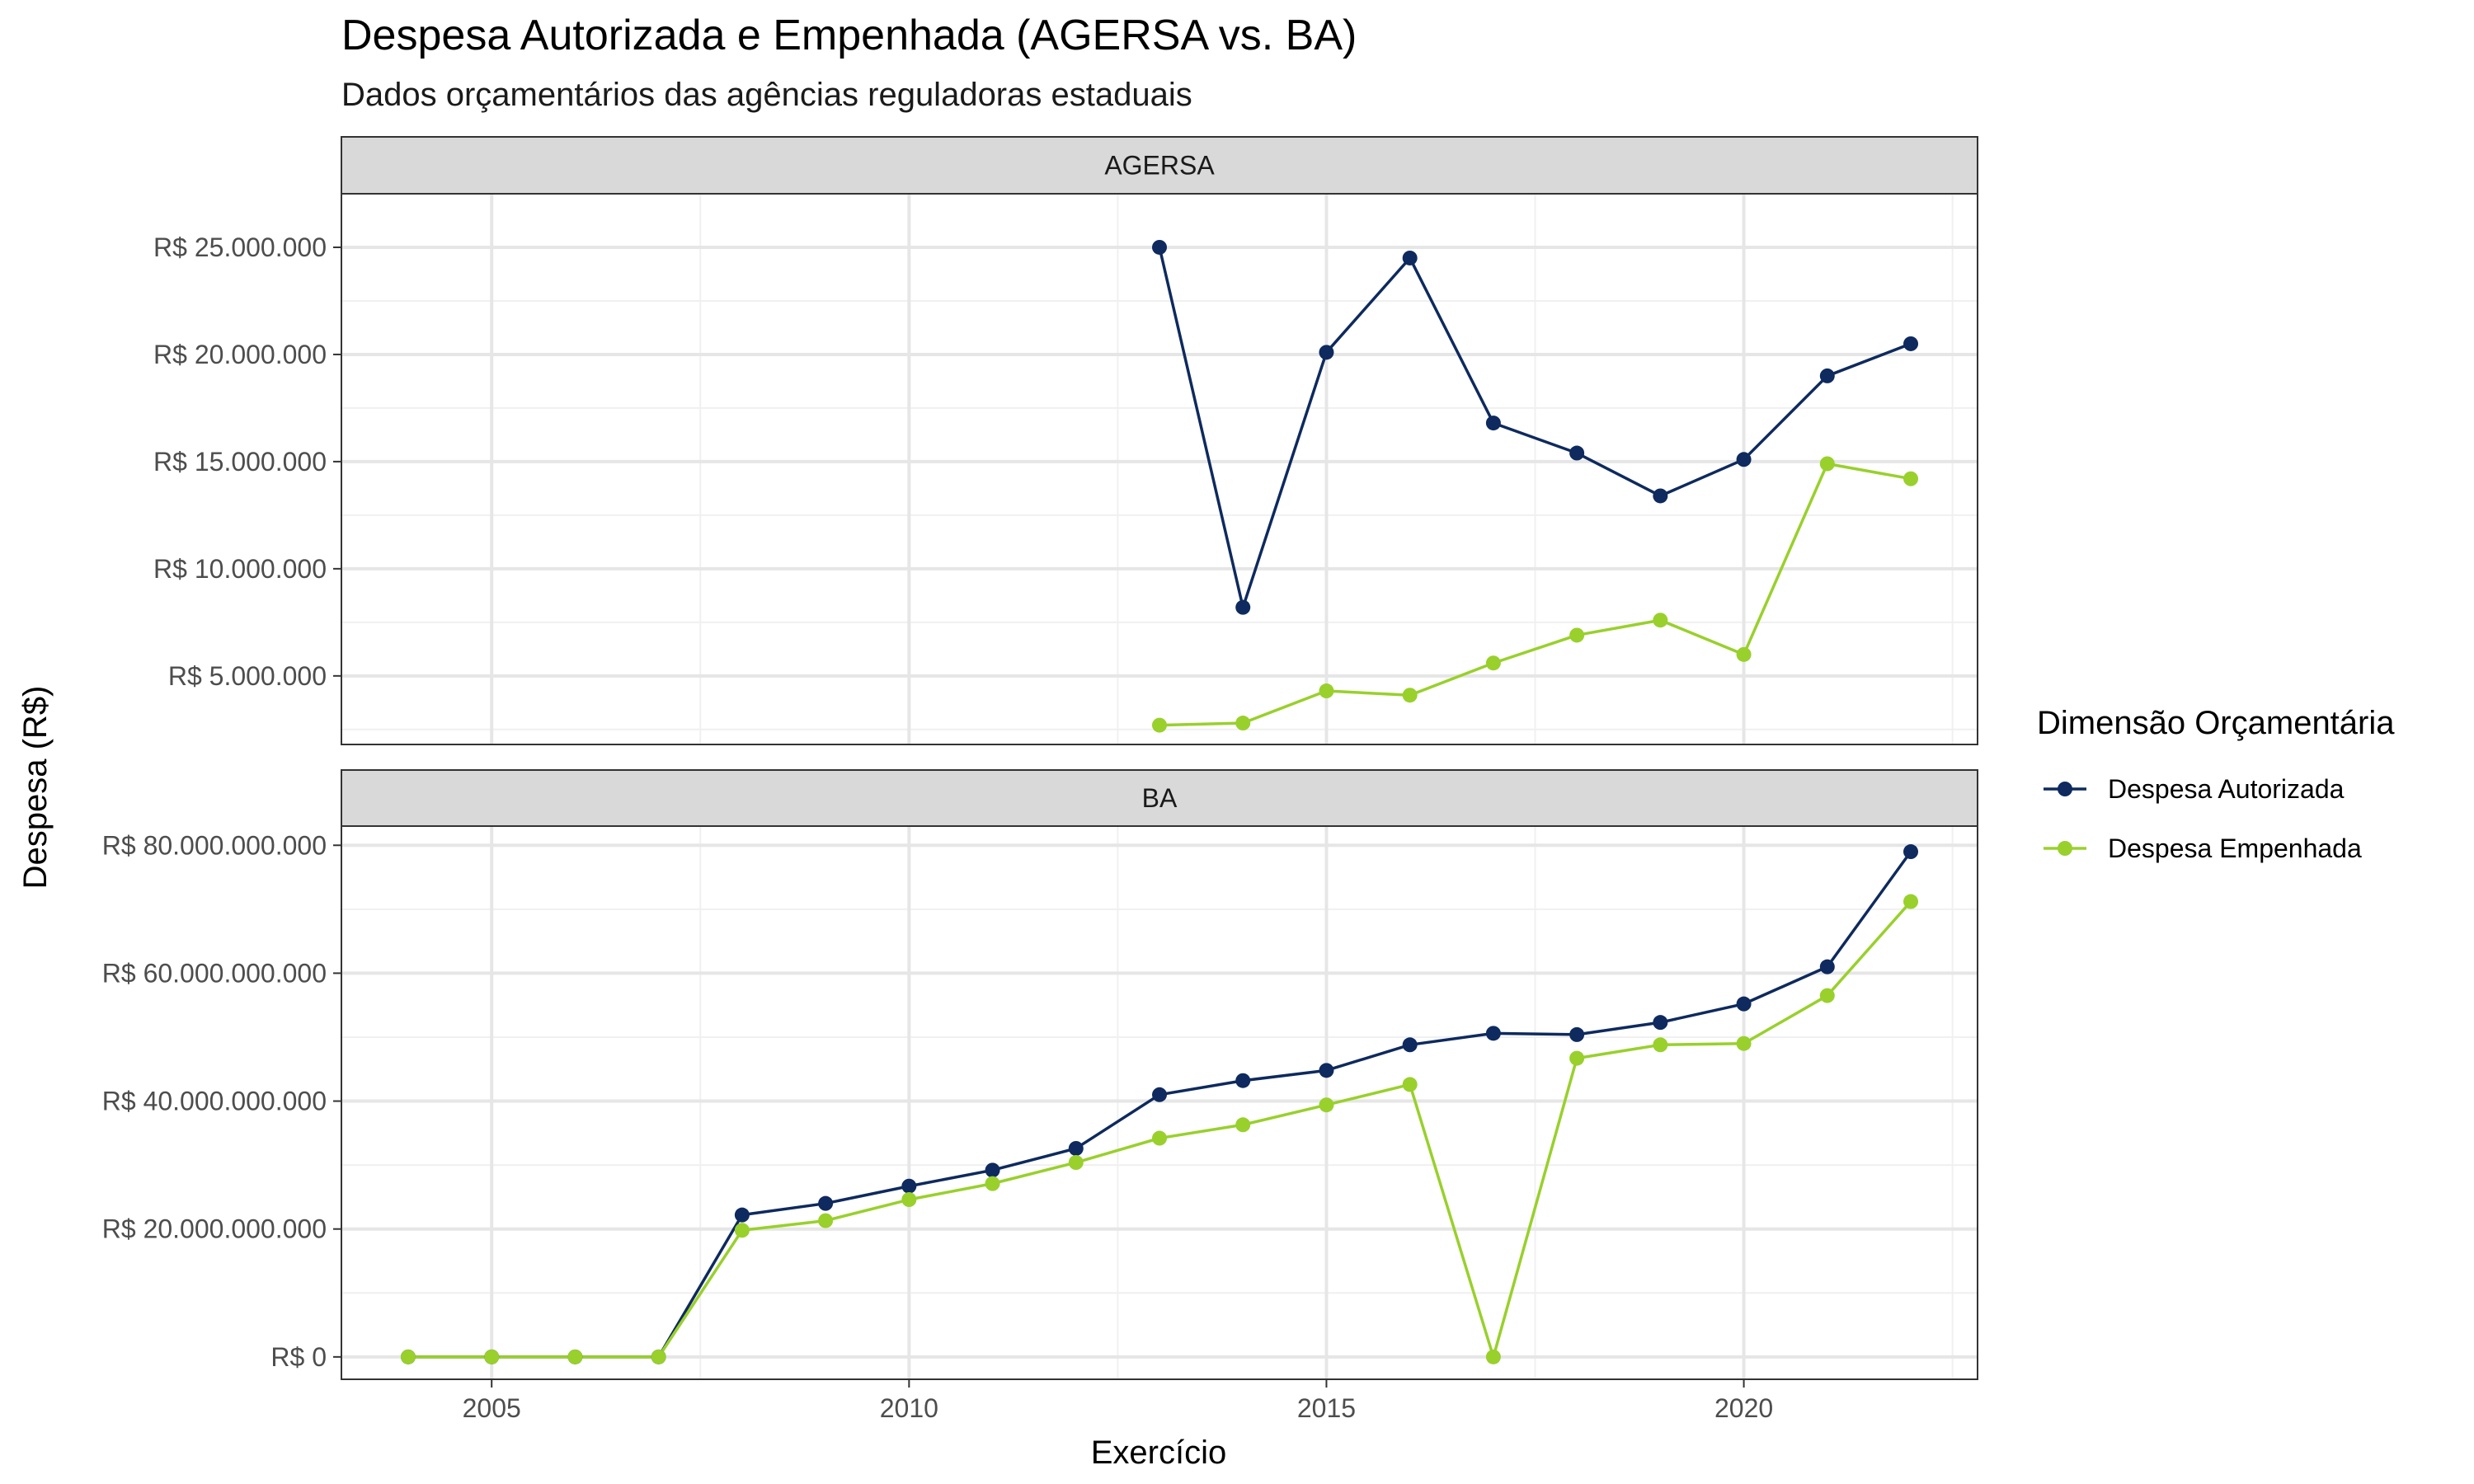  I want to click on x-tick-label: 2015, so click(1326, 1408).